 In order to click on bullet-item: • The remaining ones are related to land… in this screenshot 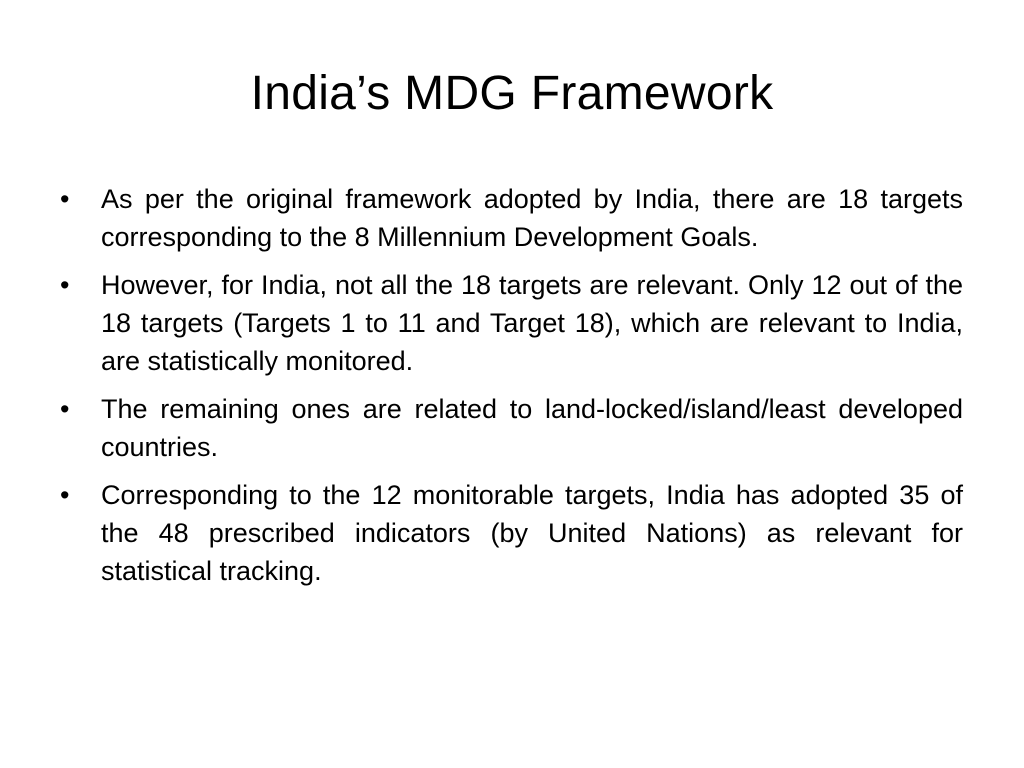, I will do `click(511, 428)`.